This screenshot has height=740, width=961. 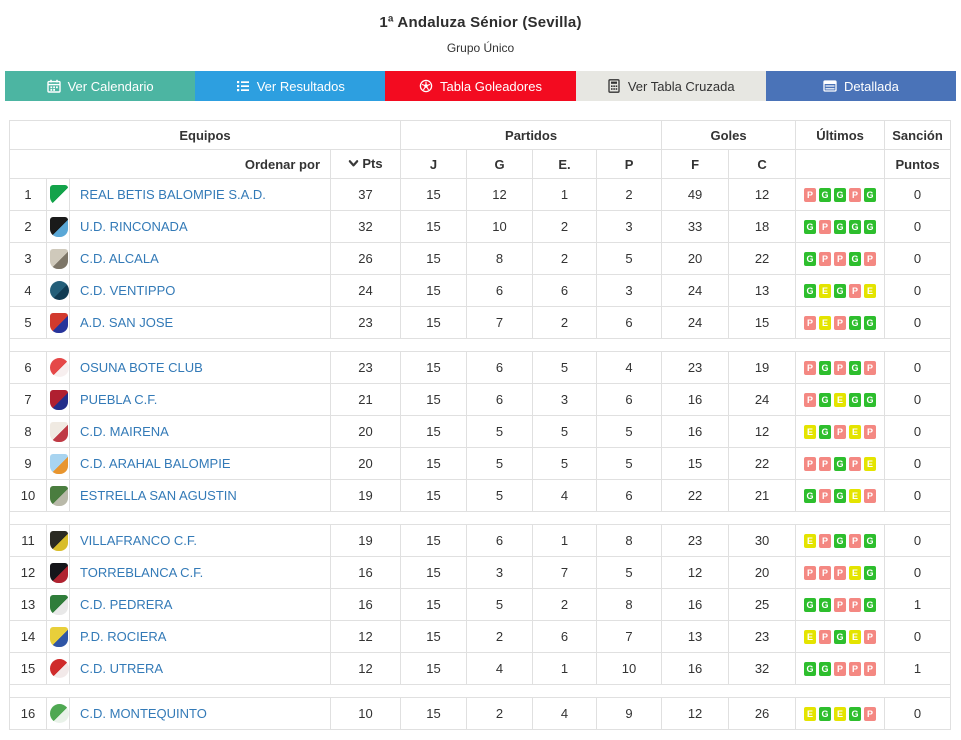 What do you see at coordinates (695, 226) in the screenshot?
I see `f-cell: 33` at bounding box center [695, 226].